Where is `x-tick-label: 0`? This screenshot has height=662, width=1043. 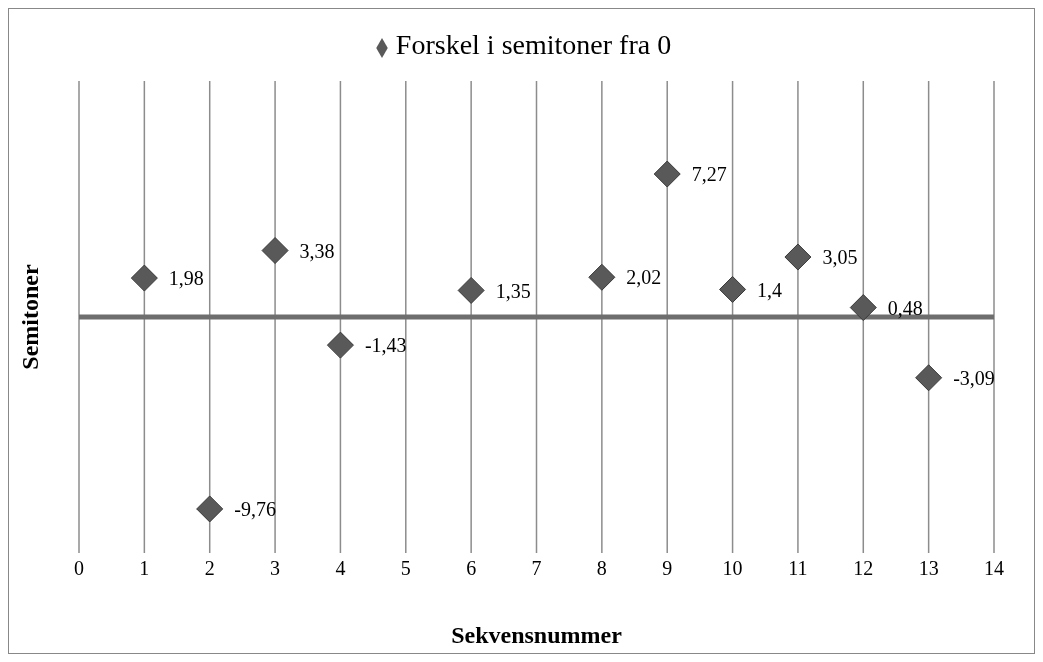 x-tick-label: 0 is located at coordinates (79, 568).